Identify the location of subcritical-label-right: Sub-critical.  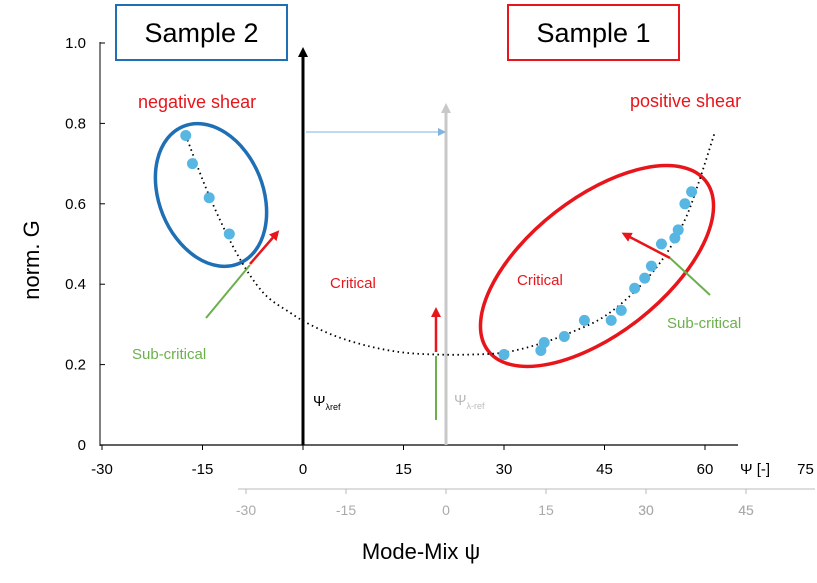
(704, 323).